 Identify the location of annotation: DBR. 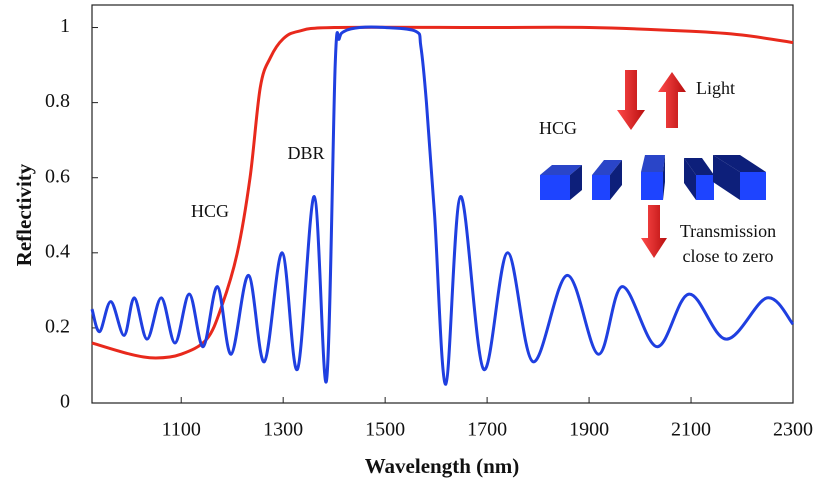
(305, 153).